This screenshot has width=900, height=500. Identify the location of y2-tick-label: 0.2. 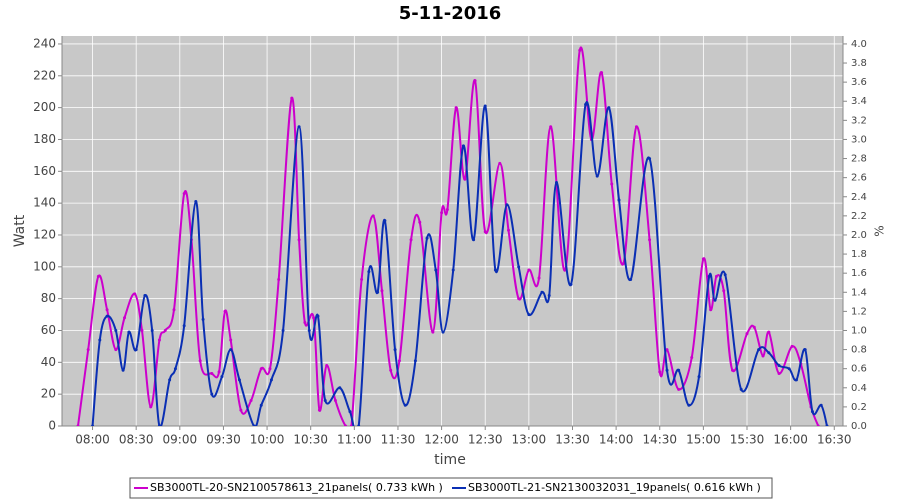
(859, 407).